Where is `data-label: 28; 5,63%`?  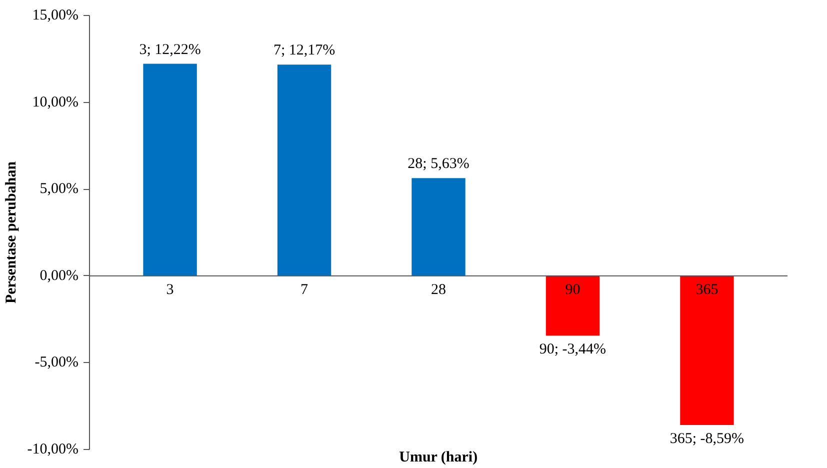 data-label: 28; 5,63% is located at coordinates (439, 164).